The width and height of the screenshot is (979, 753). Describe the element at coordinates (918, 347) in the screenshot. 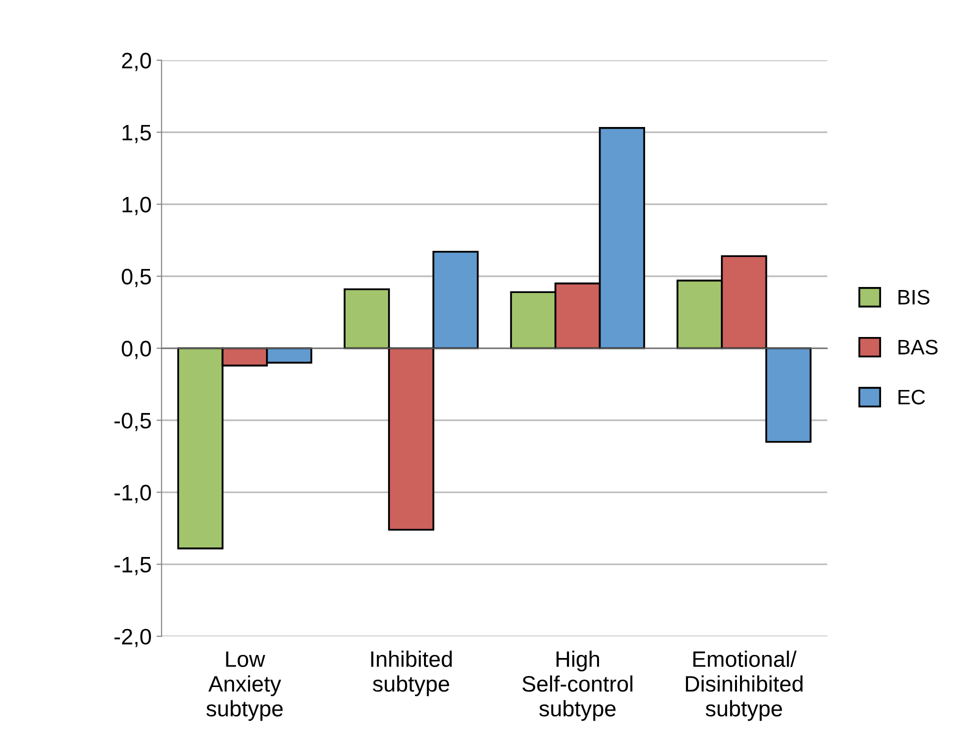

I see `legend-label: BAS` at that location.